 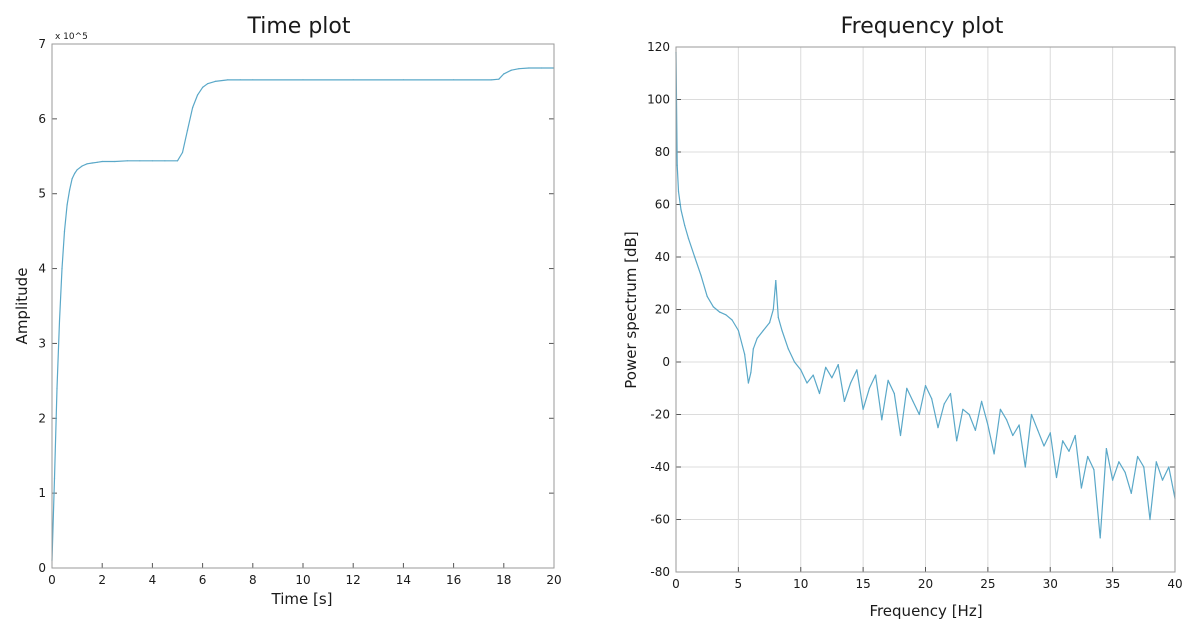 I want to click on y-tick-label: -40, so click(x=660, y=467).